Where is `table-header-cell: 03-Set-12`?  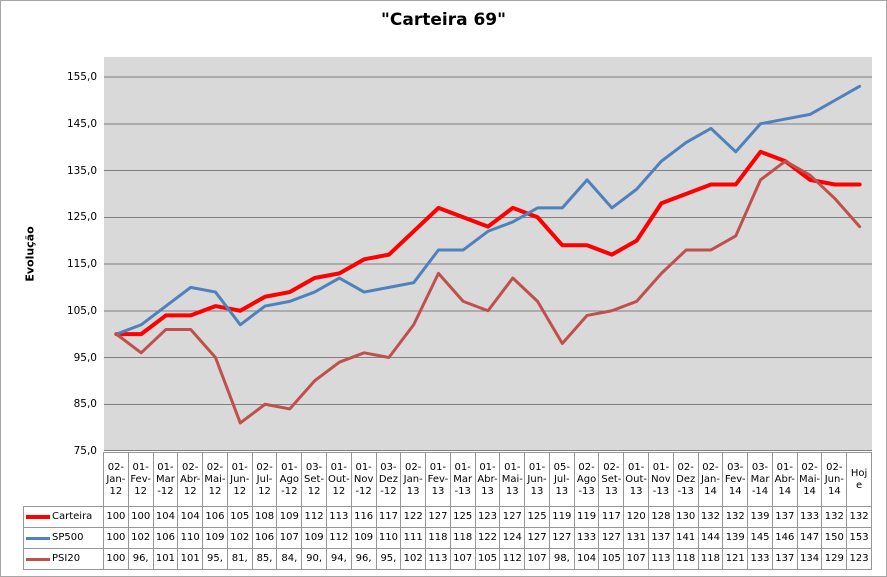
table-header-cell: 03-Set-12 is located at coordinates (314, 479).